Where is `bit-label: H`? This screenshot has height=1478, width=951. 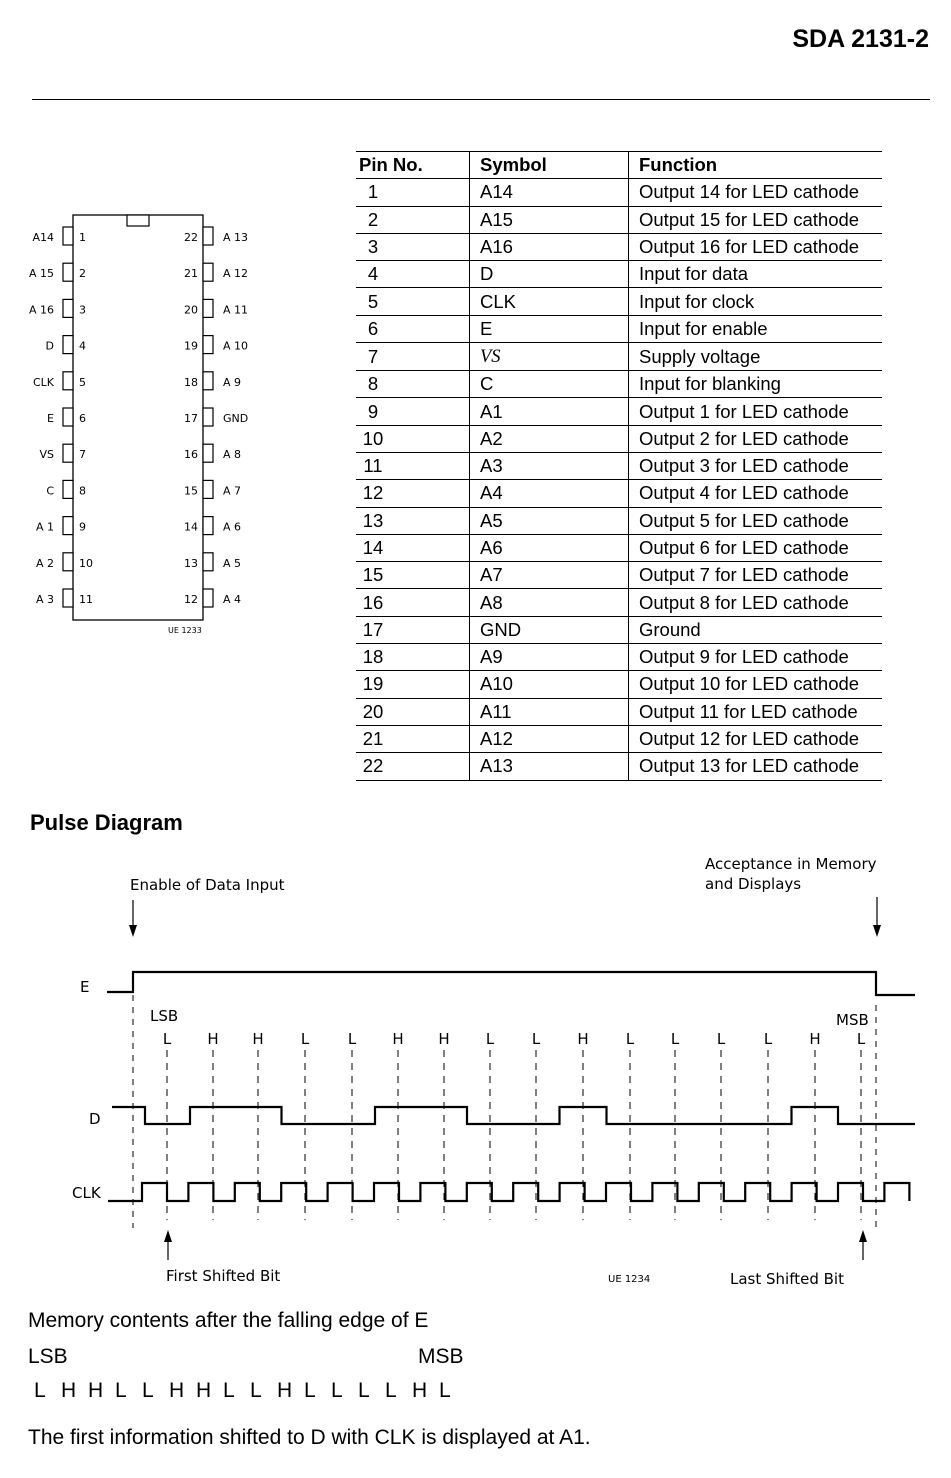
bit-label: H is located at coordinates (257, 1039).